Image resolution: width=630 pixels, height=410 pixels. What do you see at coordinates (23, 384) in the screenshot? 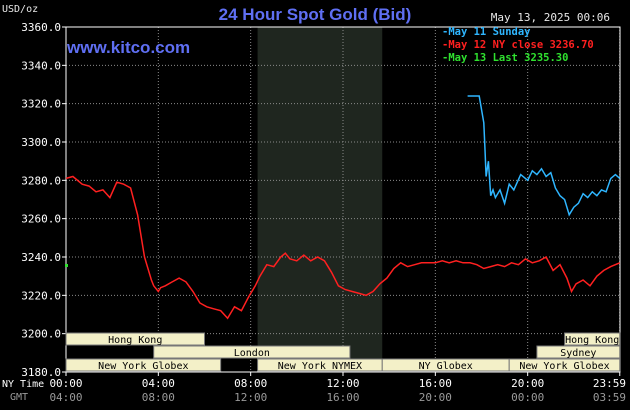
I see `ny-time-axis-label: NY Time` at bounding box center [23, 384].